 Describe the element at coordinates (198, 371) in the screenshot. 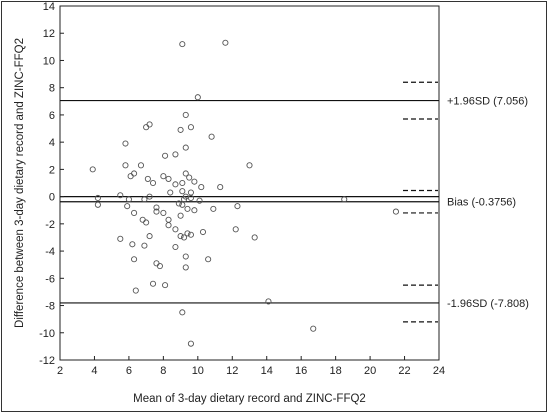

I see `x-tick-label: 10` at that location.